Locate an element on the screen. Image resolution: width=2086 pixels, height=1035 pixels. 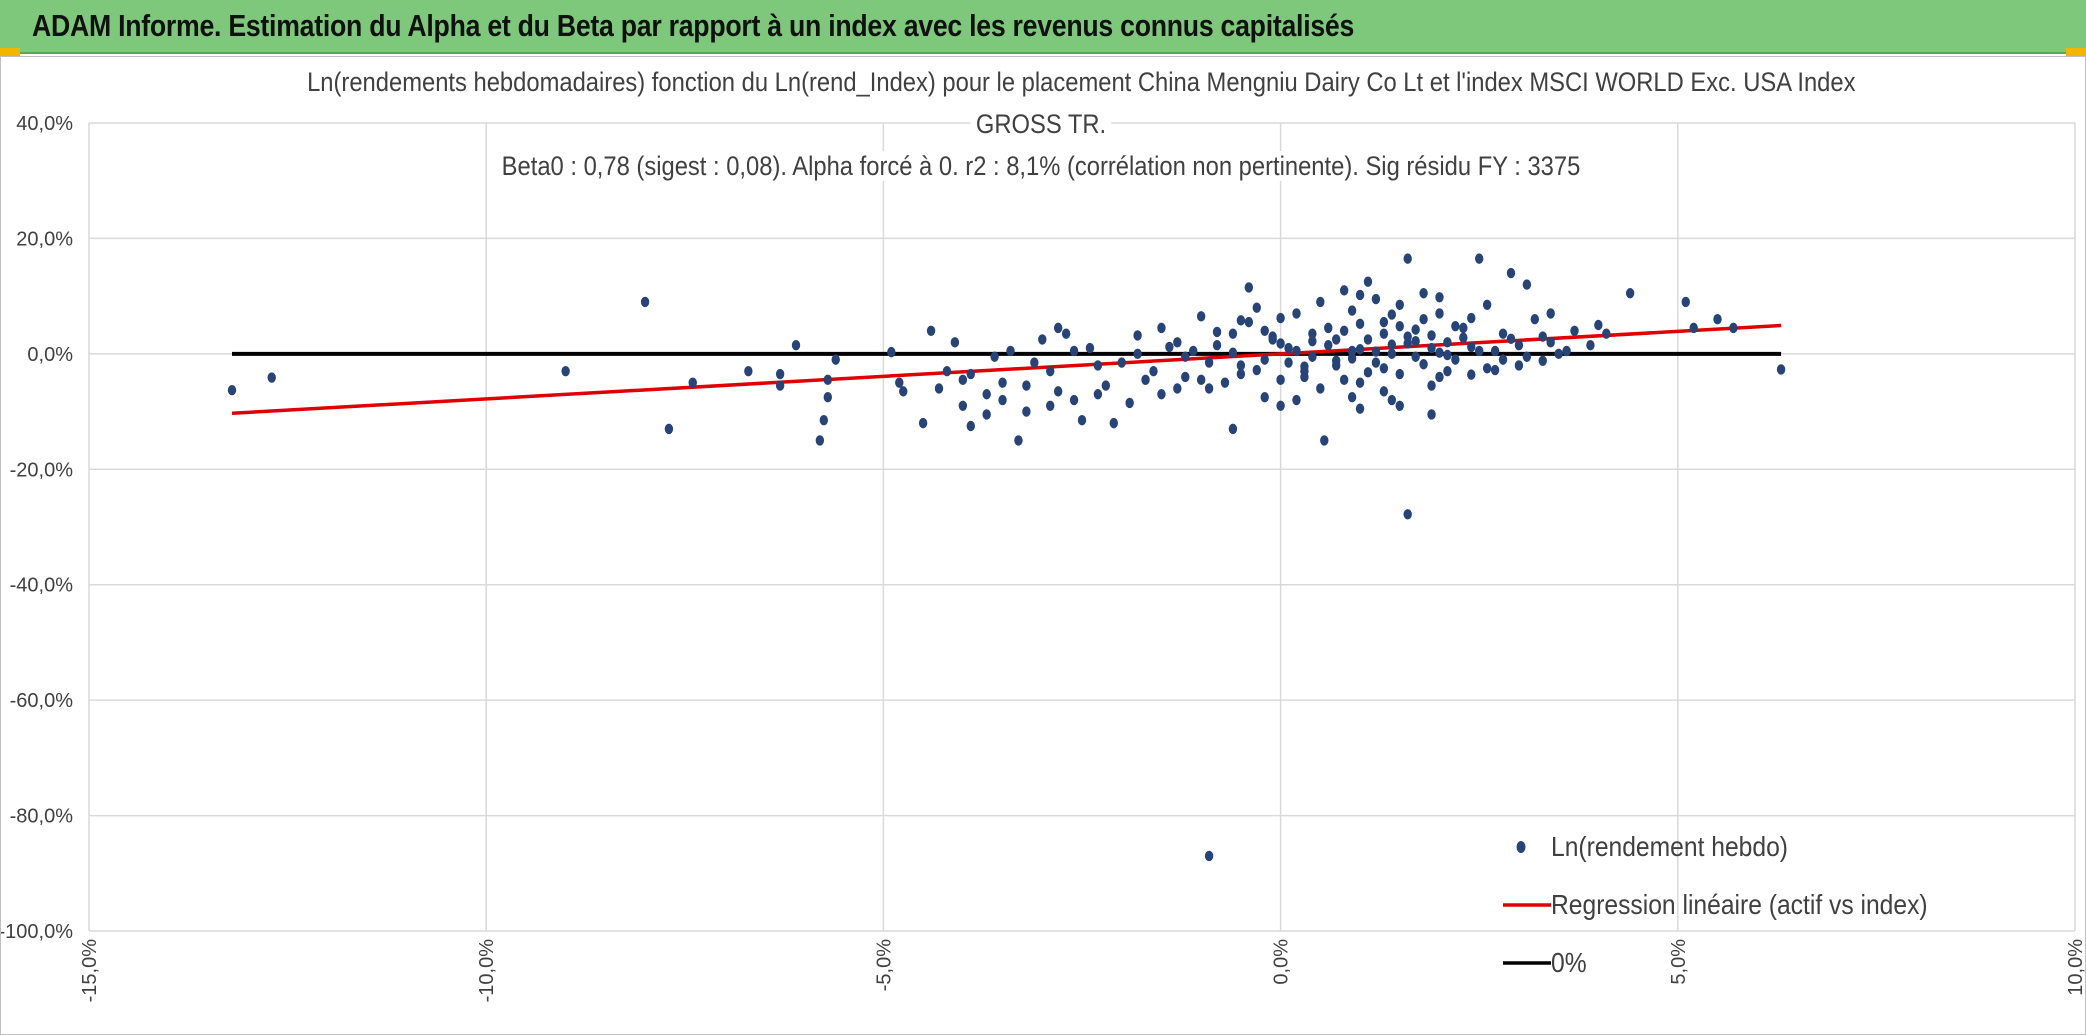
x-axis-ticks: -15,0% -10,0% -5,0% 0,0% 5,0% 10,0% is located at coordinates (1082, 971).